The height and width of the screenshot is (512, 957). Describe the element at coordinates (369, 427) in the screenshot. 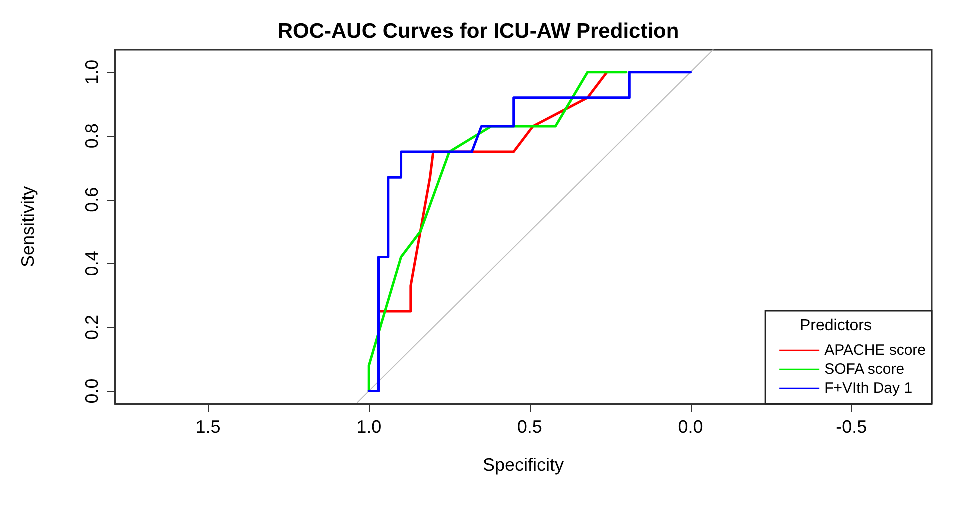

I see `x-tick-label: 1.0` at that location.